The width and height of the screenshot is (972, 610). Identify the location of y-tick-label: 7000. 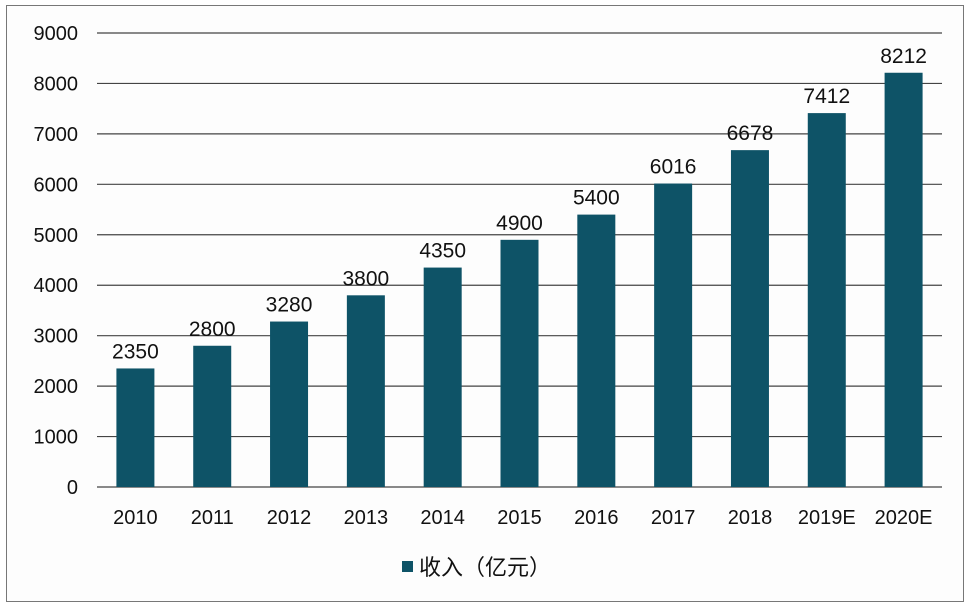
(56, 135).